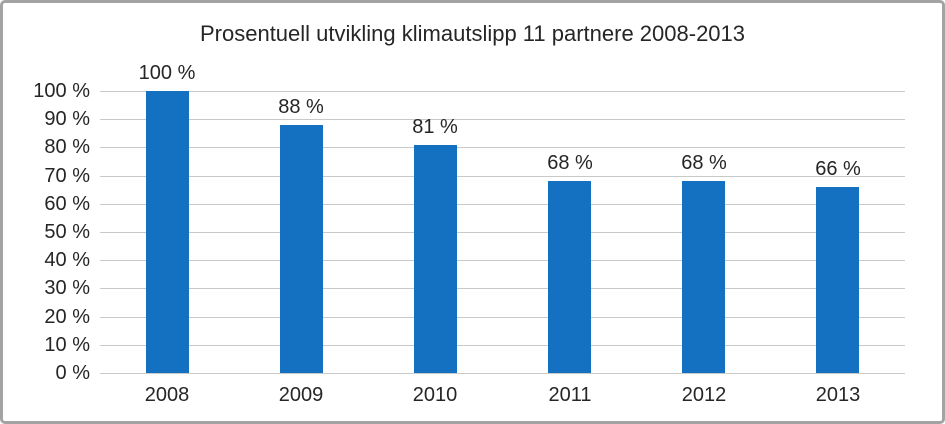 The width and height of the screenshot is (945, 424). What do you see at coordinates (301, 107) in the screenshot?
I see `bar-value-label: 88 %` at bounding box center [301, 107].